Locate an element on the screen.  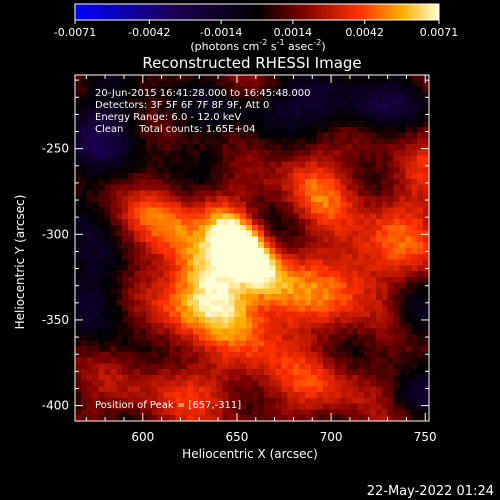
y-tick-label: -250 is located at coordinates (55, 149).